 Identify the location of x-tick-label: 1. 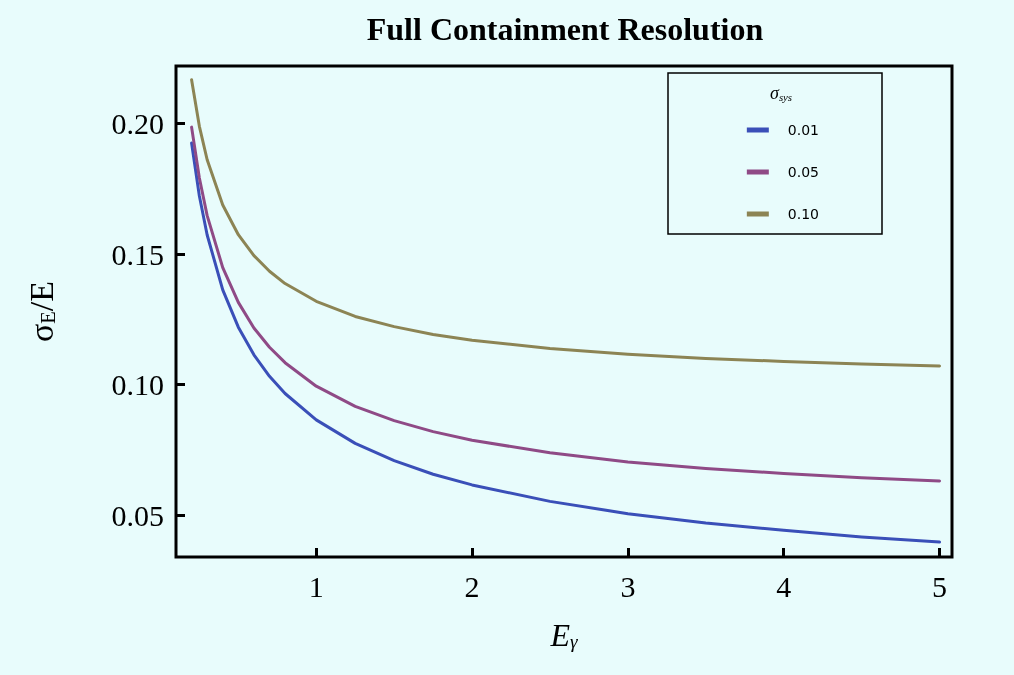
(316, 586).